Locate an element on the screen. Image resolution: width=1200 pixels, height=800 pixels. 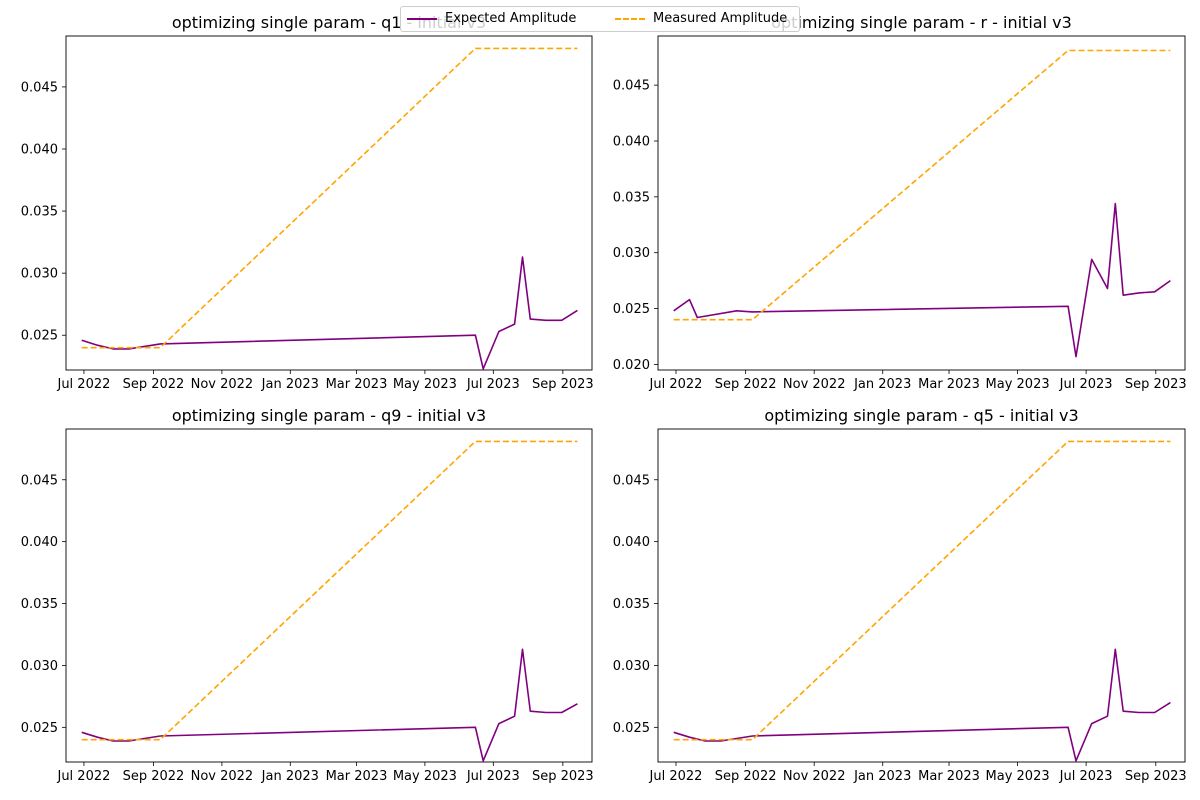
legend-label-measured: Measured Amplitude is located at coordinates (720, 18).